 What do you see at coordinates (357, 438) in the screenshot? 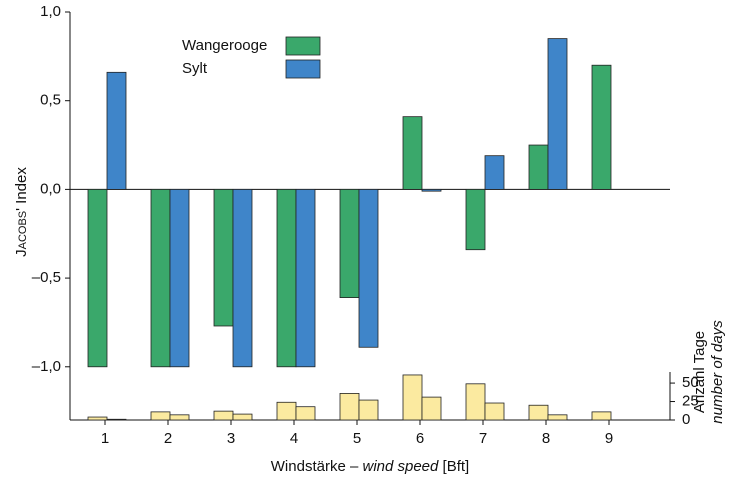
I see `x-tick-label: 5` at bounding box center [357, 438].